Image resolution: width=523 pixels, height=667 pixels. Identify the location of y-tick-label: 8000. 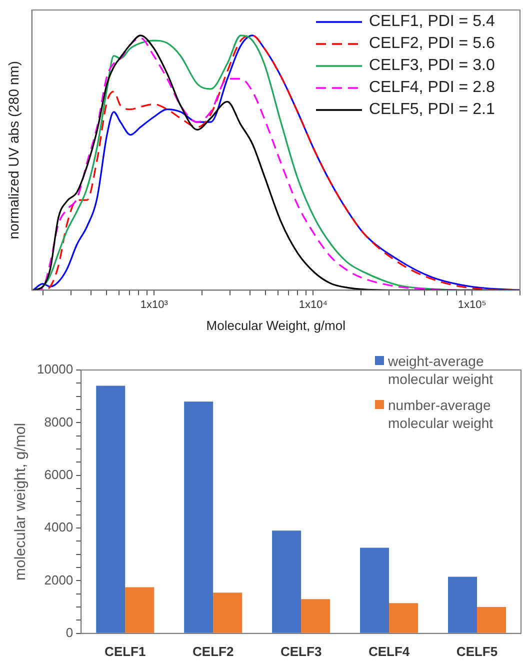
(59, 422).